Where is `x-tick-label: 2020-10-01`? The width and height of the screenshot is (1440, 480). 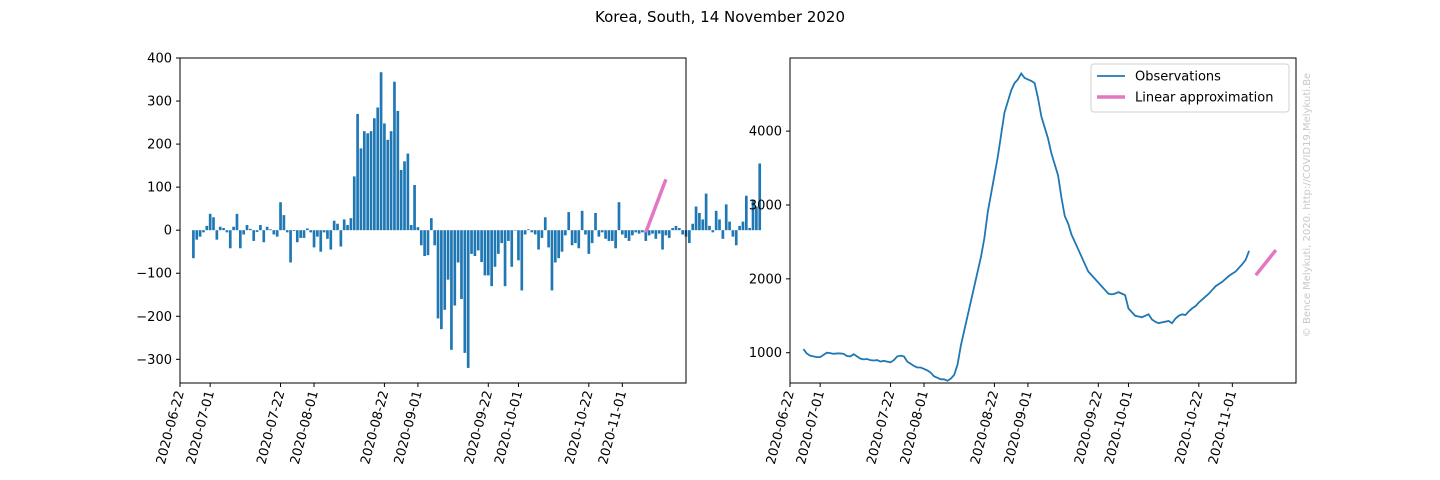 x-tick-label: 2020-10-01 is located at coordinates (509, 427).